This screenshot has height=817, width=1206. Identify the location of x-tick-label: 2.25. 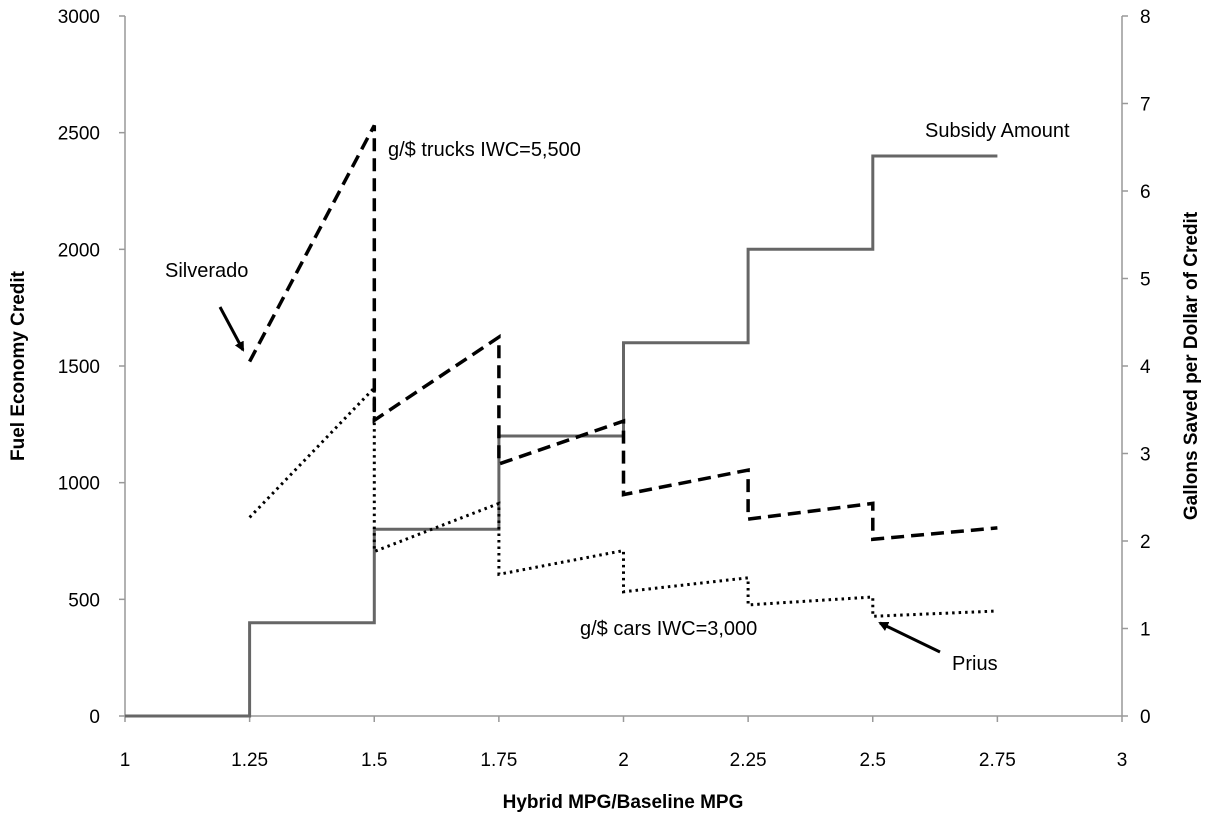
(748, 760).